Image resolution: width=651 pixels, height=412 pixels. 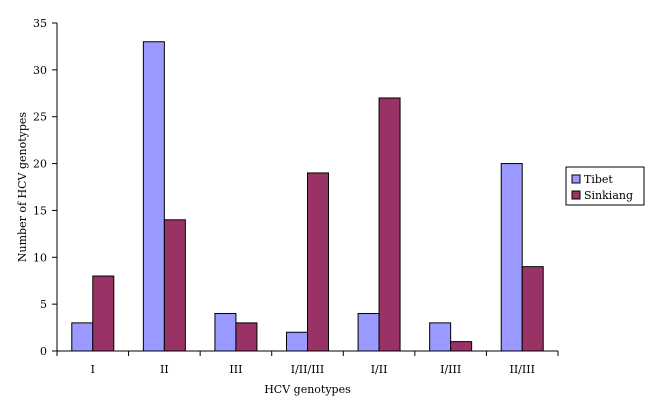 I want to click on x-tick-label: I/III, so click(x=450, y=369).